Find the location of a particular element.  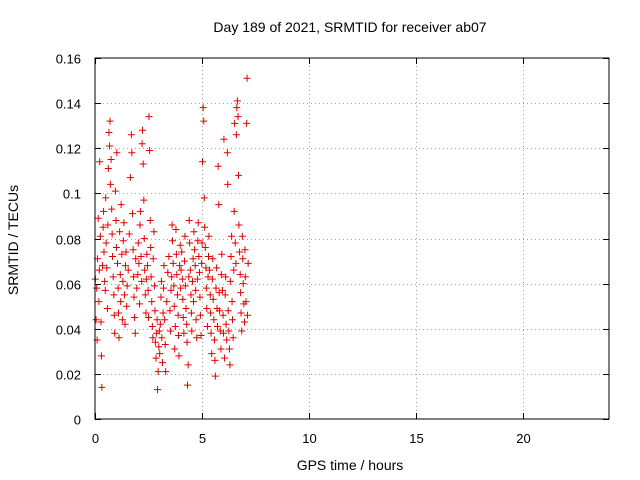

y-tick-labels: 0 0.02 0.04 0.06 0.08 0.1 0.12 0.14 0.16 is located at coordinates (68, 240).